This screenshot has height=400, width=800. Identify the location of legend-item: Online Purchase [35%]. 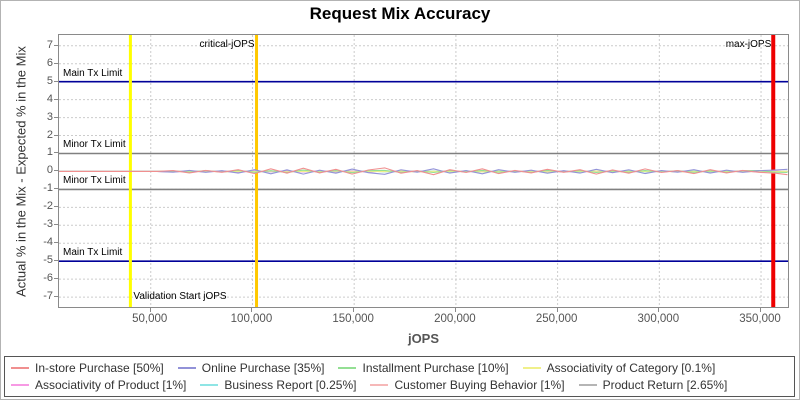
(251, 367).